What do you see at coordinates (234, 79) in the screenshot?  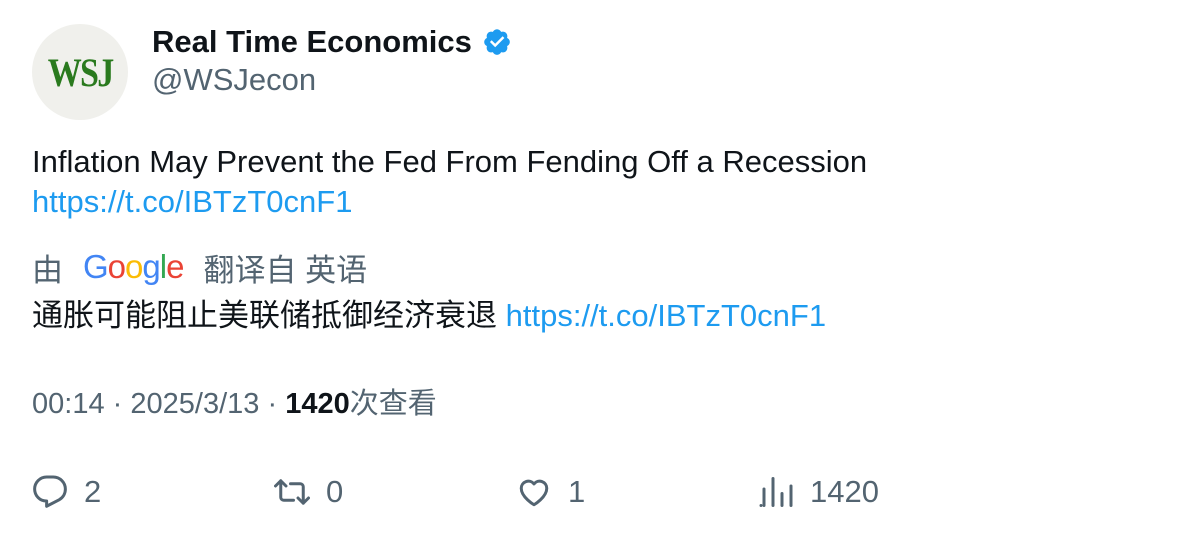 I see `author-handle: @WSJecon` at bounding box center [234, 79].